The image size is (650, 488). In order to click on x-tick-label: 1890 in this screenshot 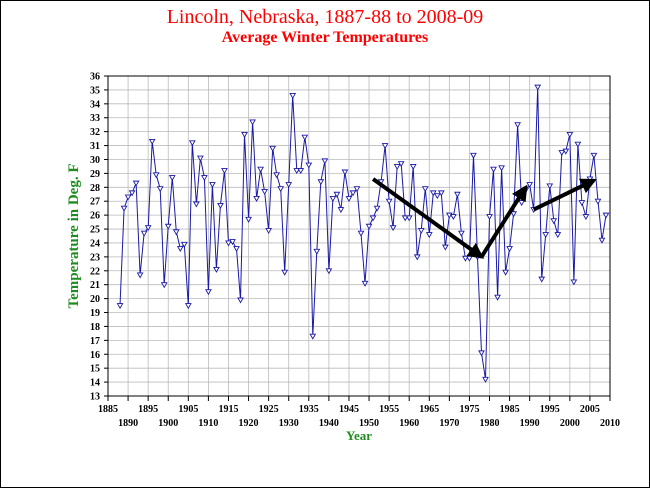, I will do `click(128, 423)`.